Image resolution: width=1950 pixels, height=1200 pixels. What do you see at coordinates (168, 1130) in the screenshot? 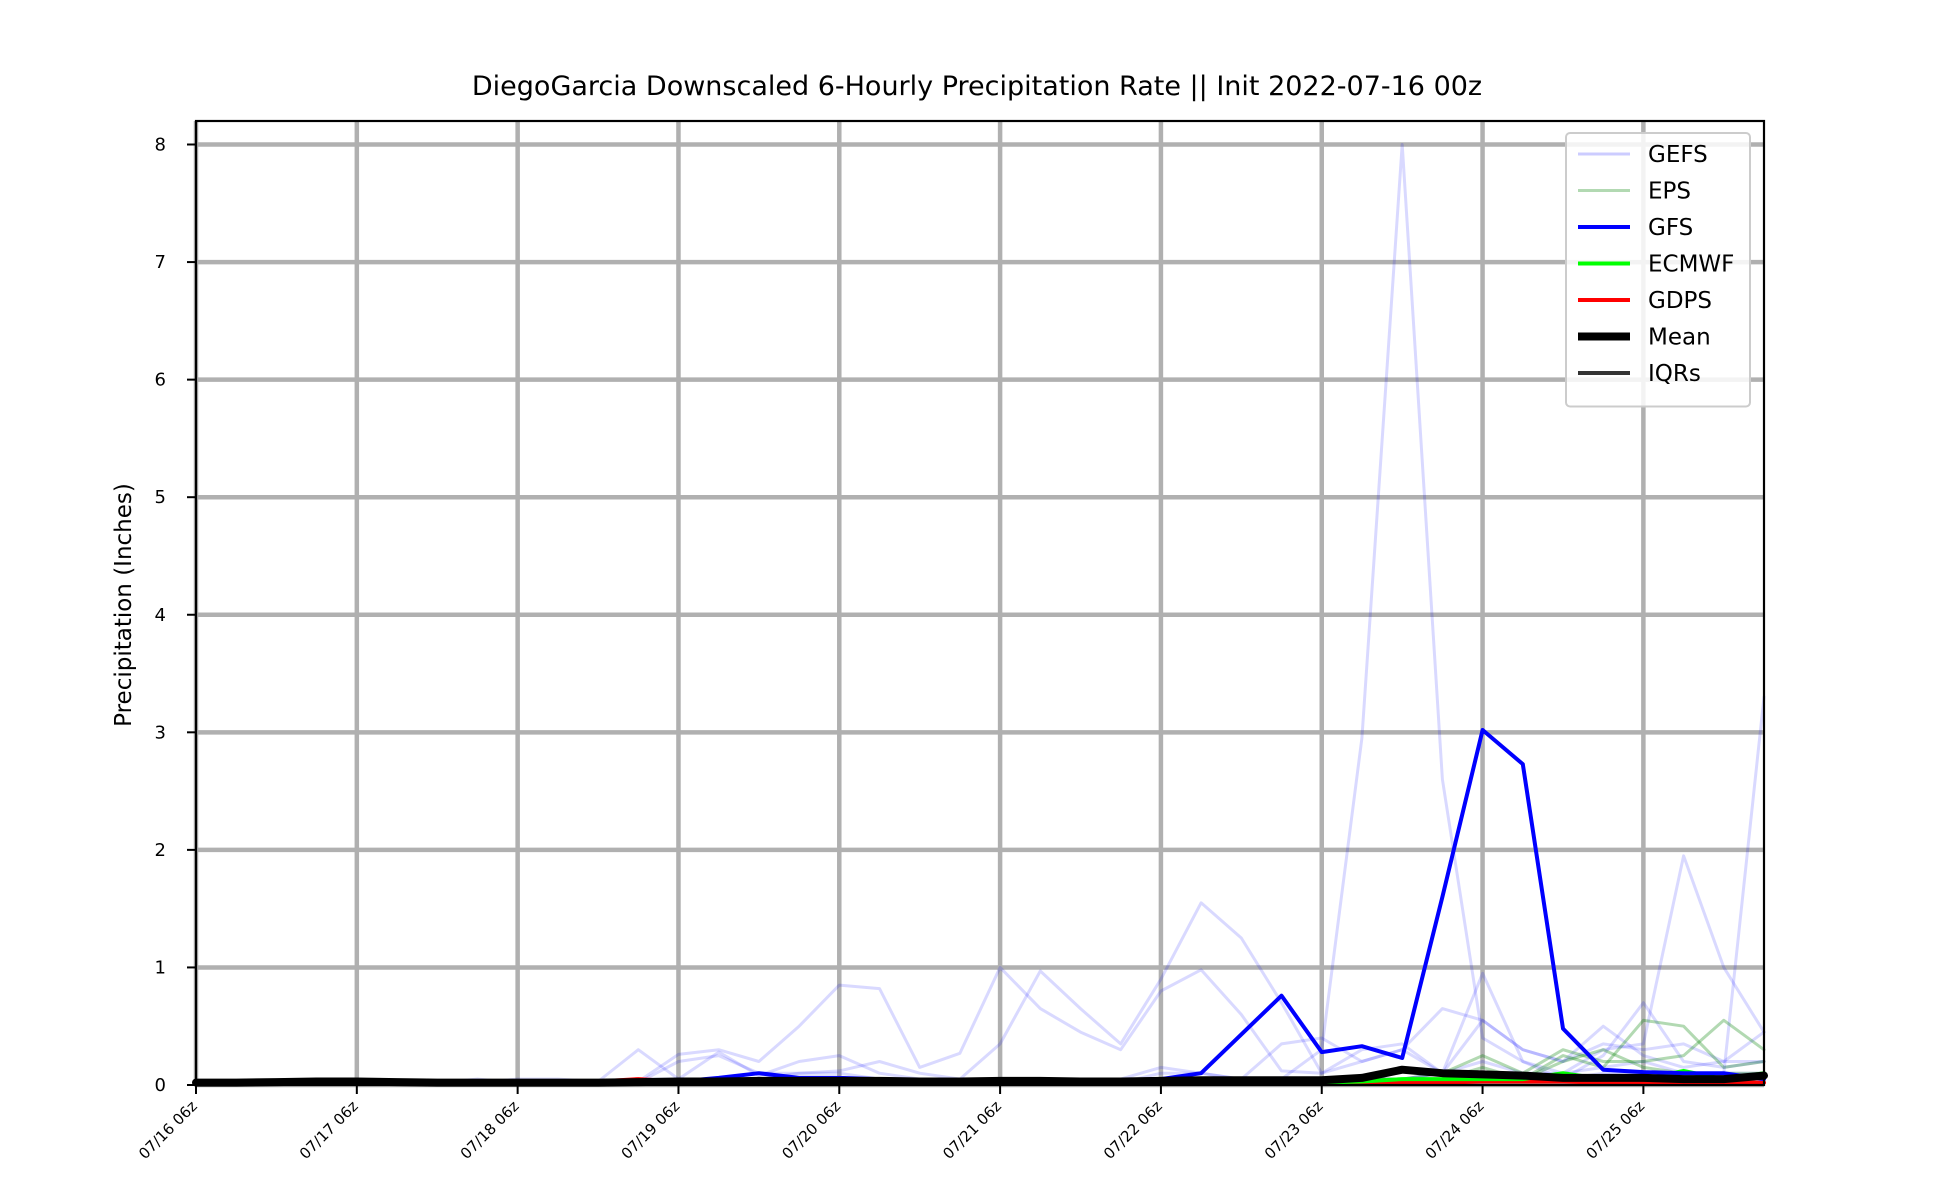
I see `x-tick-label: 07/16 06z` at bounding box center [168, 1130].